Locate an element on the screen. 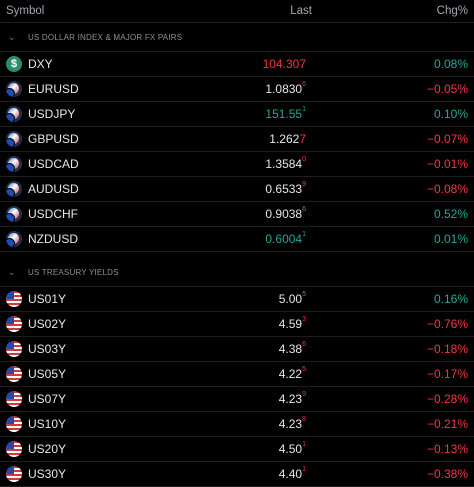 This screenshot has width=474, height=487. last-price-main: 0.6533 is located at coordinates (284, 189).